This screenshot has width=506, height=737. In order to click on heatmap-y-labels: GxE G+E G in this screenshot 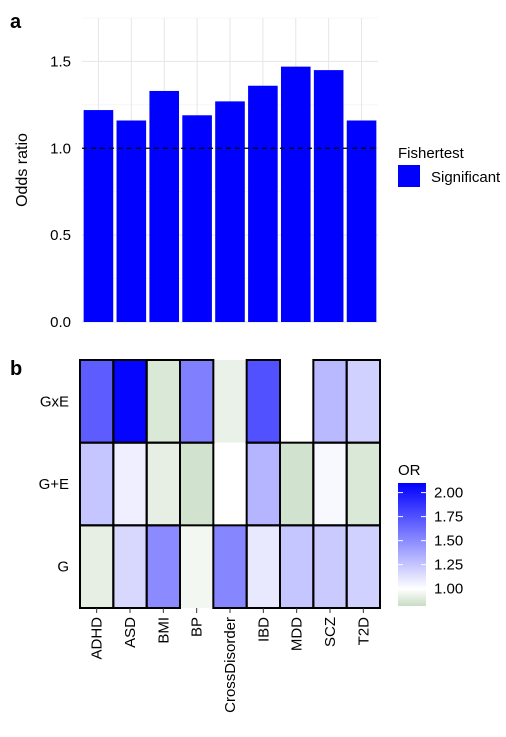, I will do `click(54, 484)`.